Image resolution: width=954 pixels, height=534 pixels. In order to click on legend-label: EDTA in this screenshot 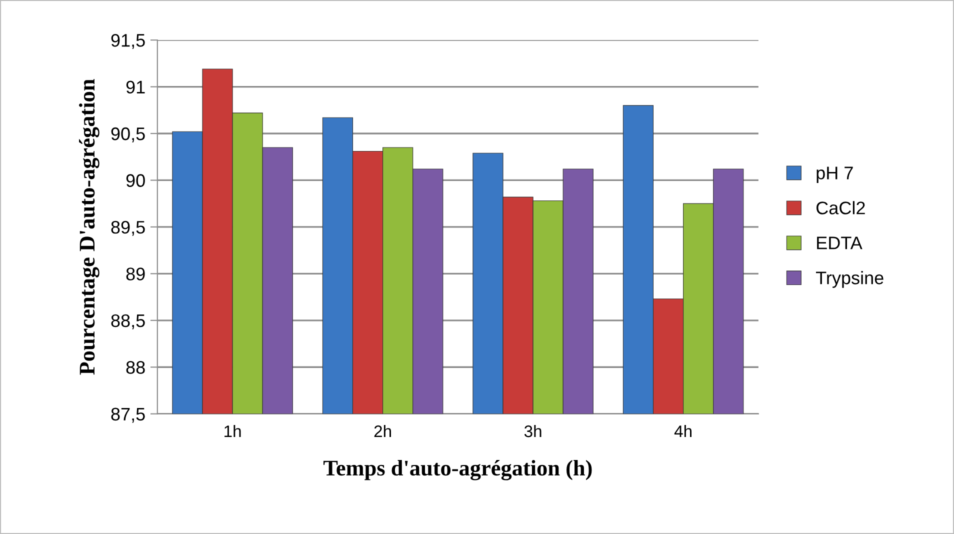, I will do `click(839, 243)`.